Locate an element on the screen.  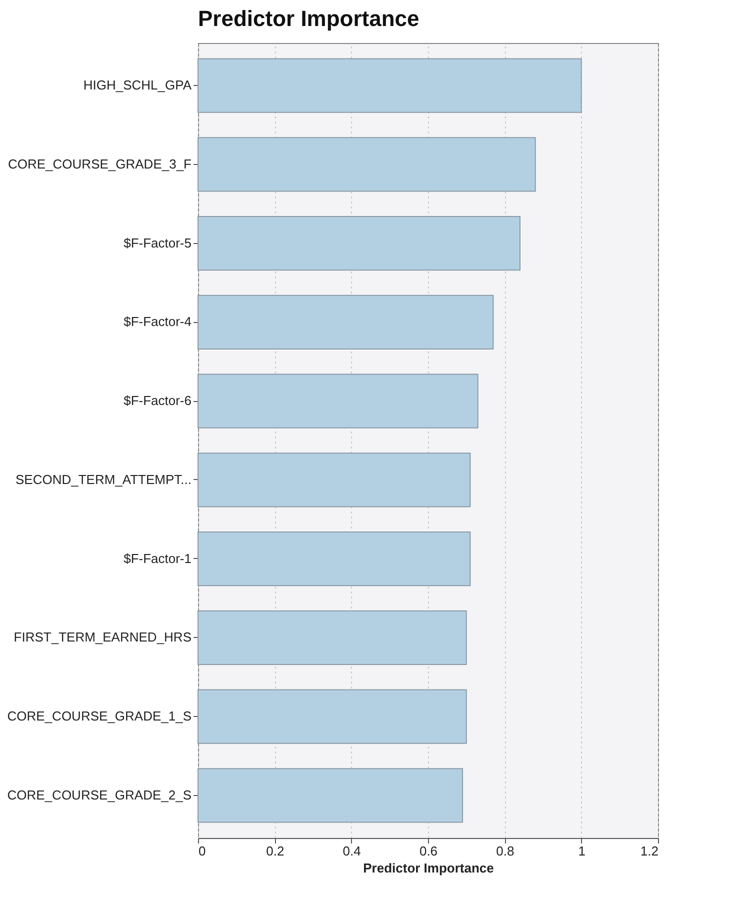
x-tick-label: 0.4 is located at coordinates (351, 851).